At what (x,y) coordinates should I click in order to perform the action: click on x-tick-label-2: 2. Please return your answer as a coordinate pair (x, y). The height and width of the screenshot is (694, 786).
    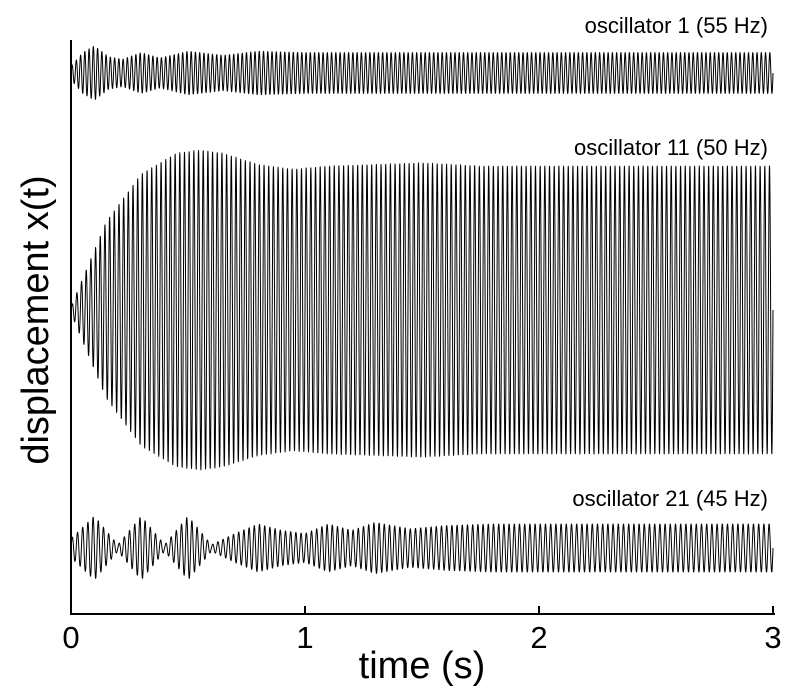
    Looking at the image, I should click on (538, 637).